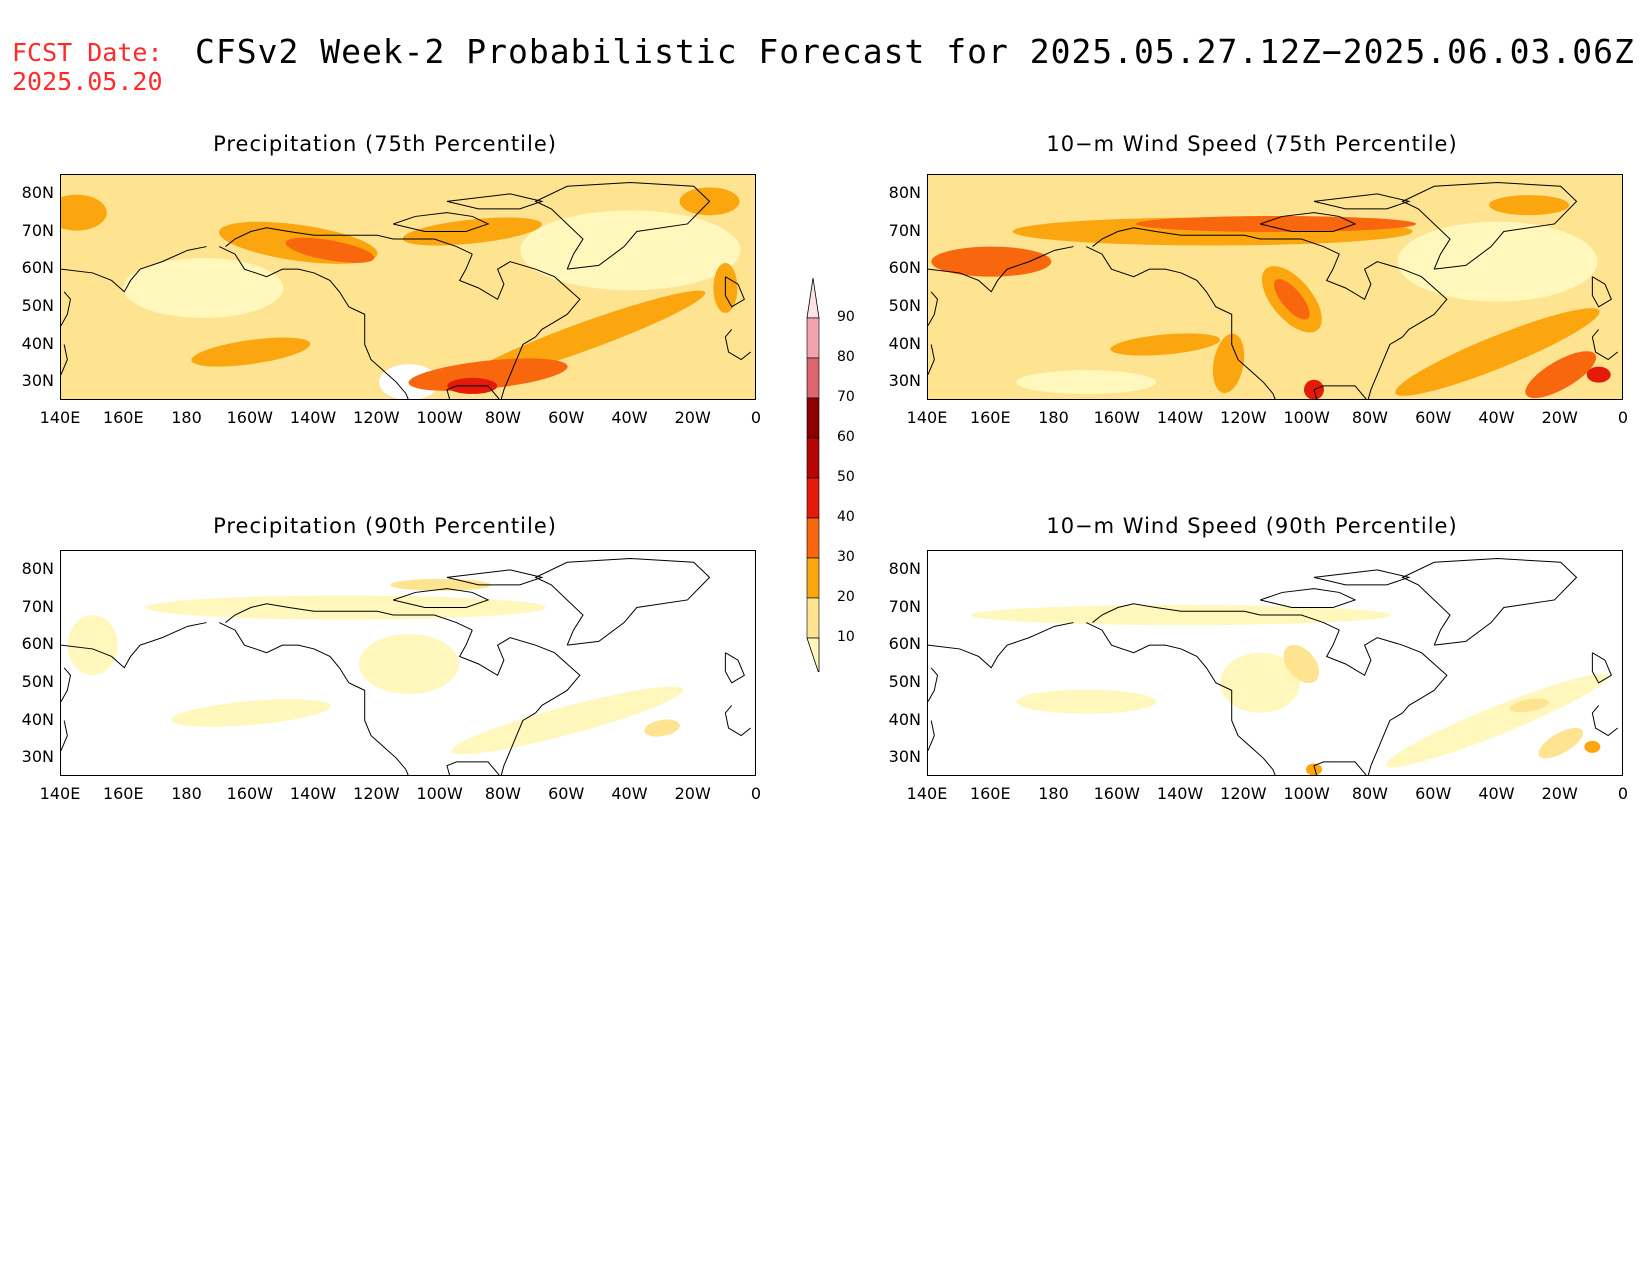 The width and height of the screenshot is (1650, 1275). What do you see at coordinates (1496, 417) in the screenshot?
I see `lon-tick-label: 40W` at bounding box center [1496, 417].